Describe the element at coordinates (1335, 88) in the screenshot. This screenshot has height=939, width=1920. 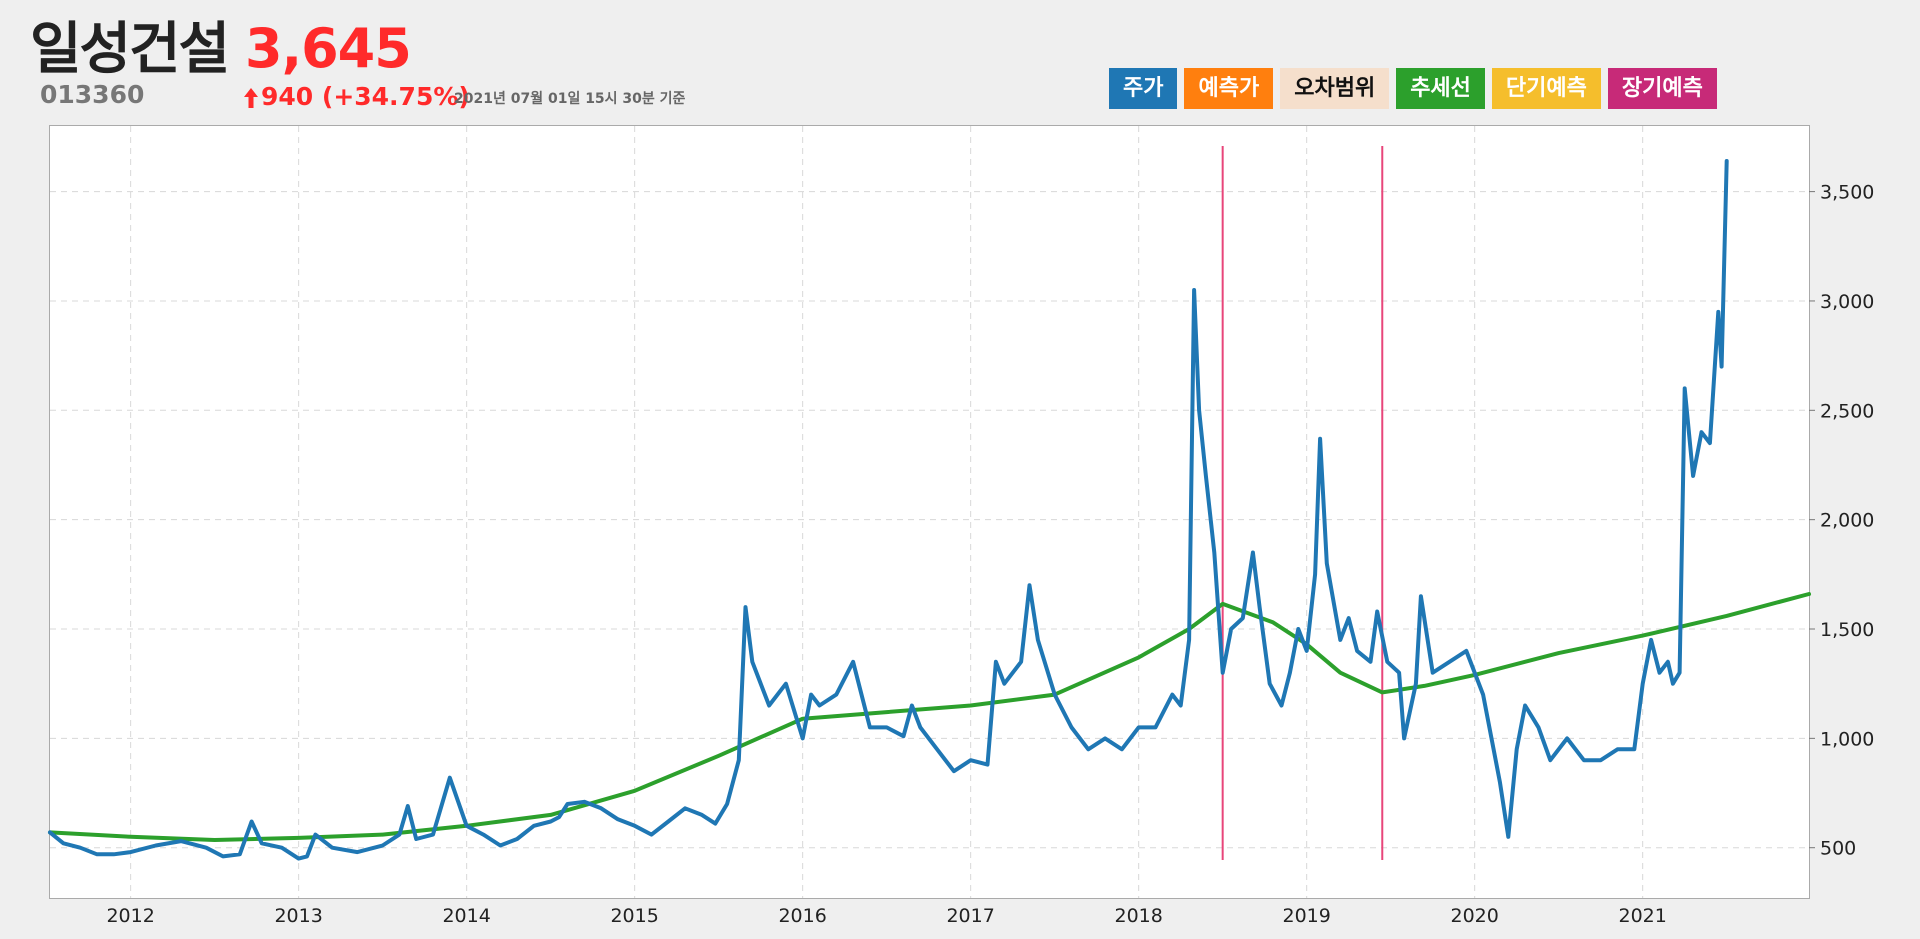
I see `legend-error-range: 오차범위` at that location.